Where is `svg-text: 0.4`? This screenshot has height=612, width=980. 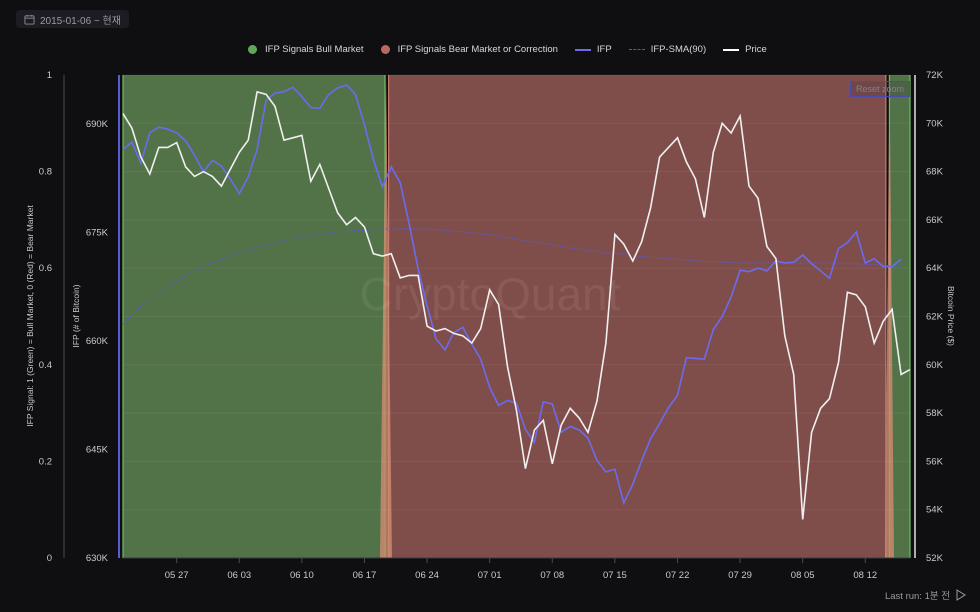 svg-text: 0.4 is located at coordinates (45, 365).